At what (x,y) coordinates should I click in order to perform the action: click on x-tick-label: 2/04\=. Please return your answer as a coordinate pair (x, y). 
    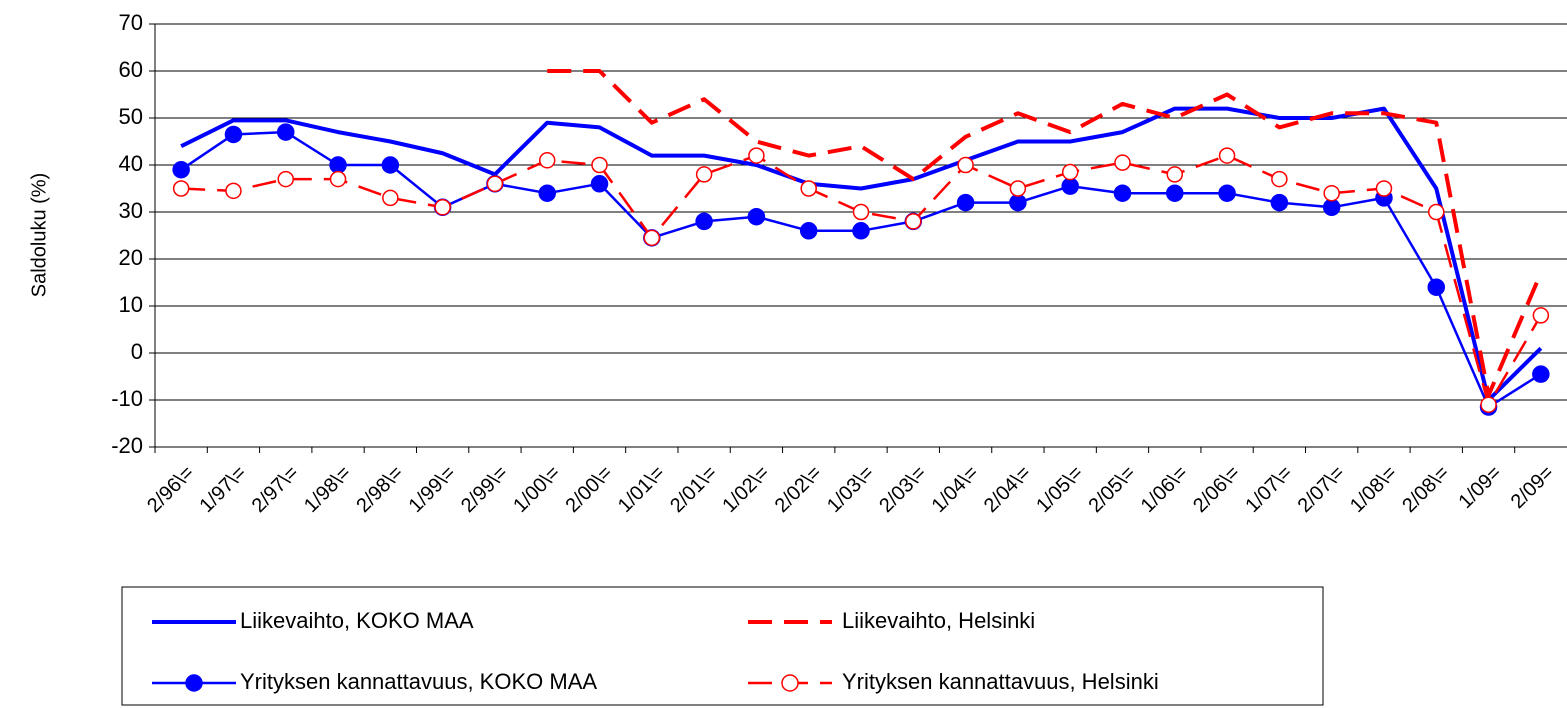
    Looking at the image, I should click on (1007, 489).